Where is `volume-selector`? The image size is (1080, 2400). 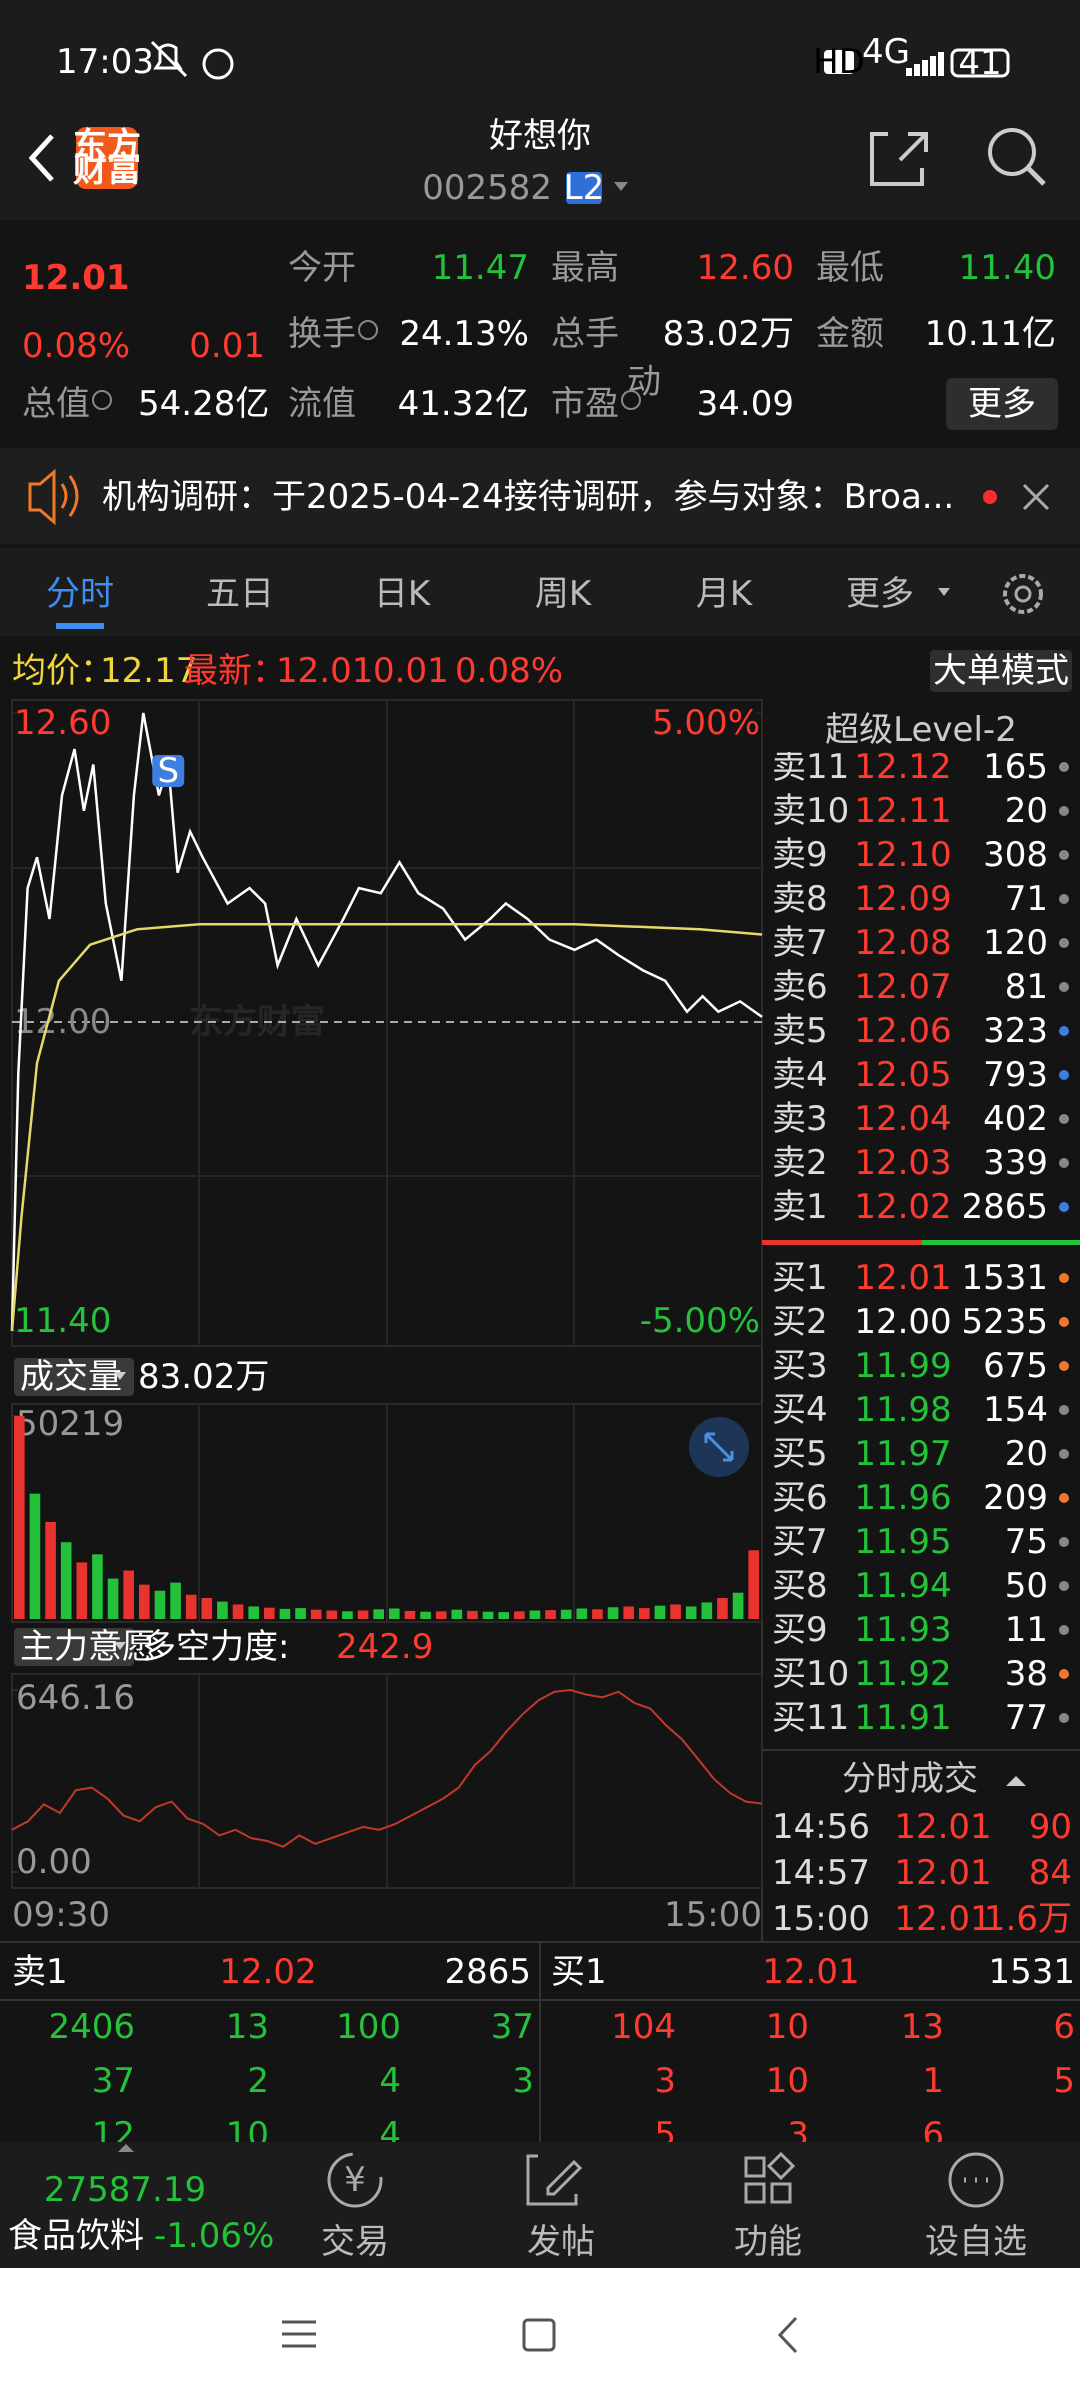
volume-selector is located at coordinates (74, 1377).